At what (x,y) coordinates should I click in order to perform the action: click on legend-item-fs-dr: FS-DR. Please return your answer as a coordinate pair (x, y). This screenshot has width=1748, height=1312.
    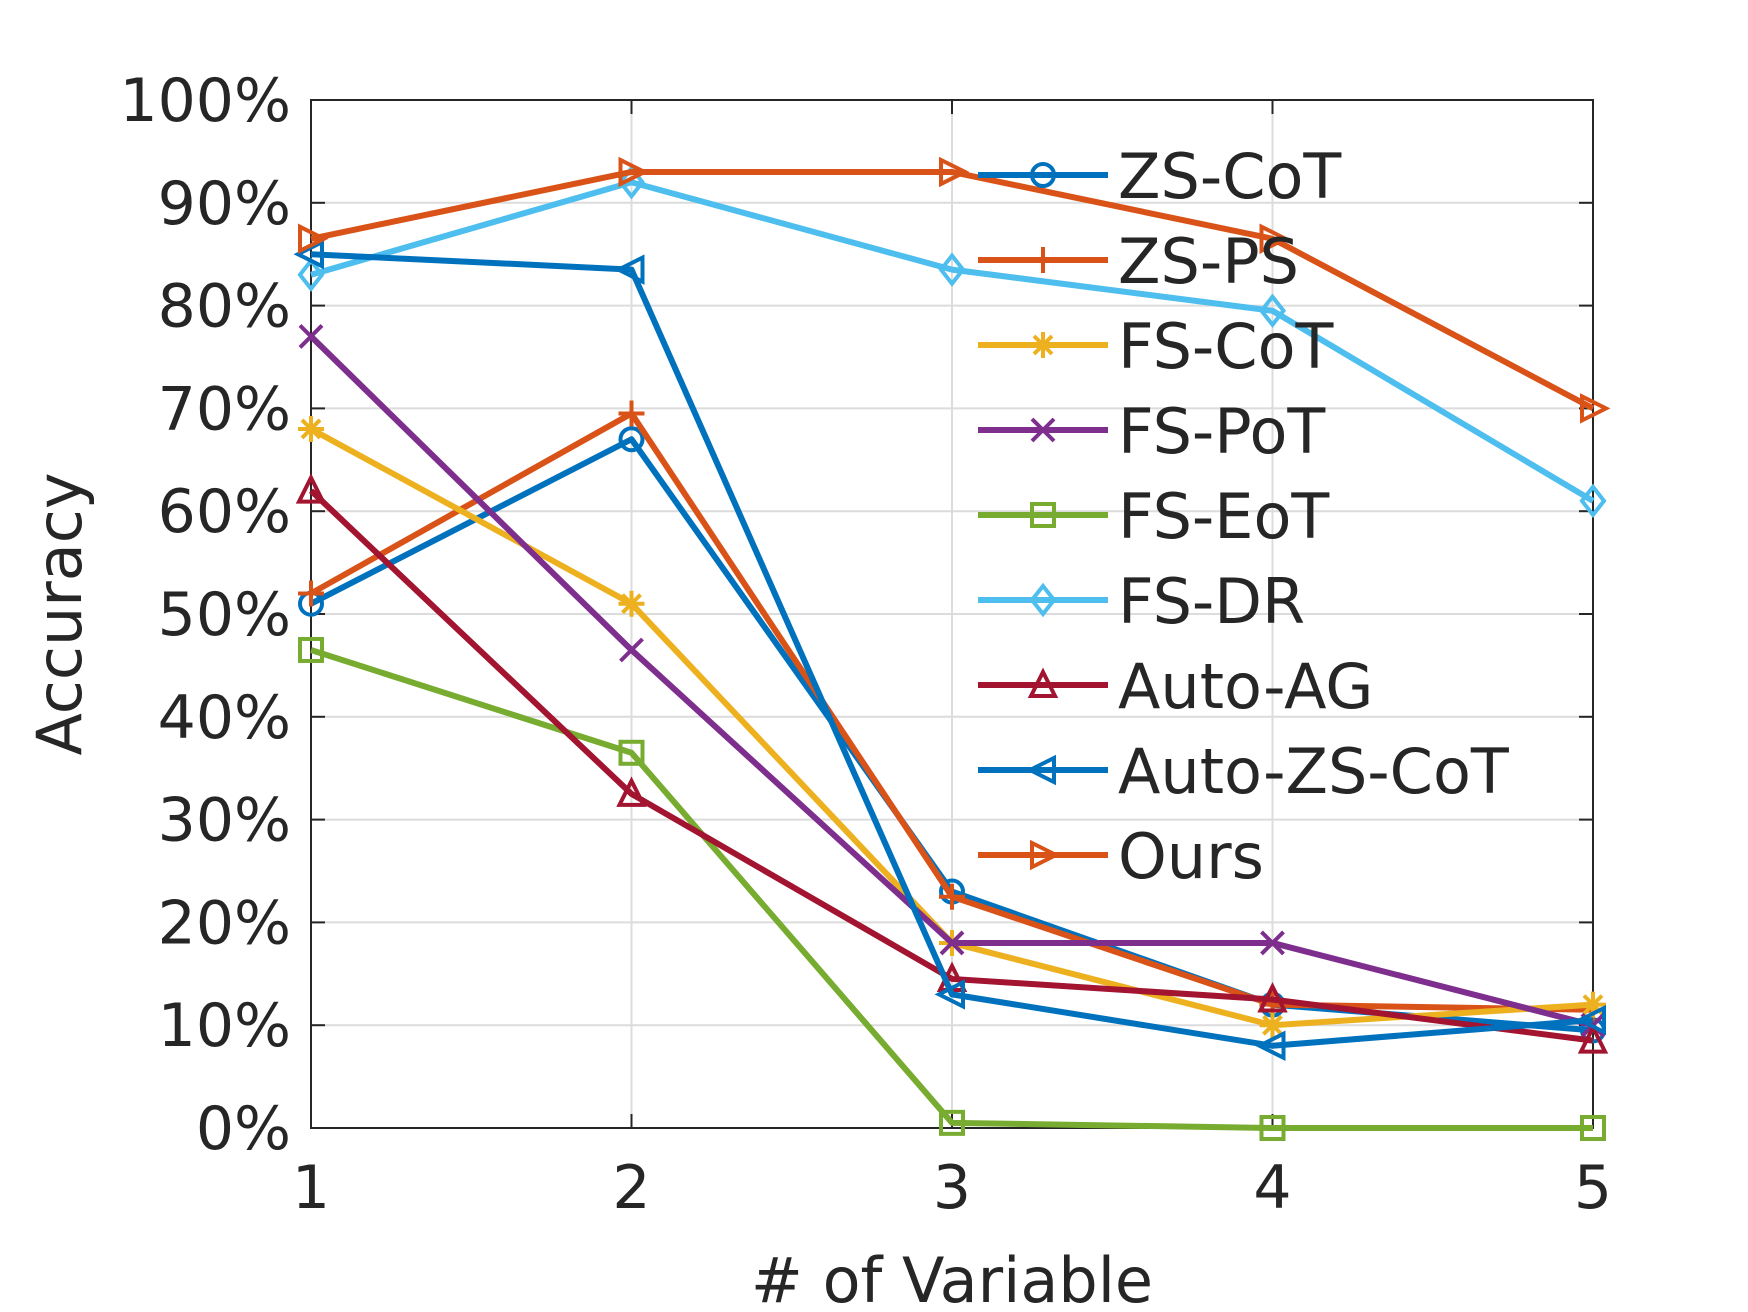
    Looking at the image, I should click on (1141, 601).